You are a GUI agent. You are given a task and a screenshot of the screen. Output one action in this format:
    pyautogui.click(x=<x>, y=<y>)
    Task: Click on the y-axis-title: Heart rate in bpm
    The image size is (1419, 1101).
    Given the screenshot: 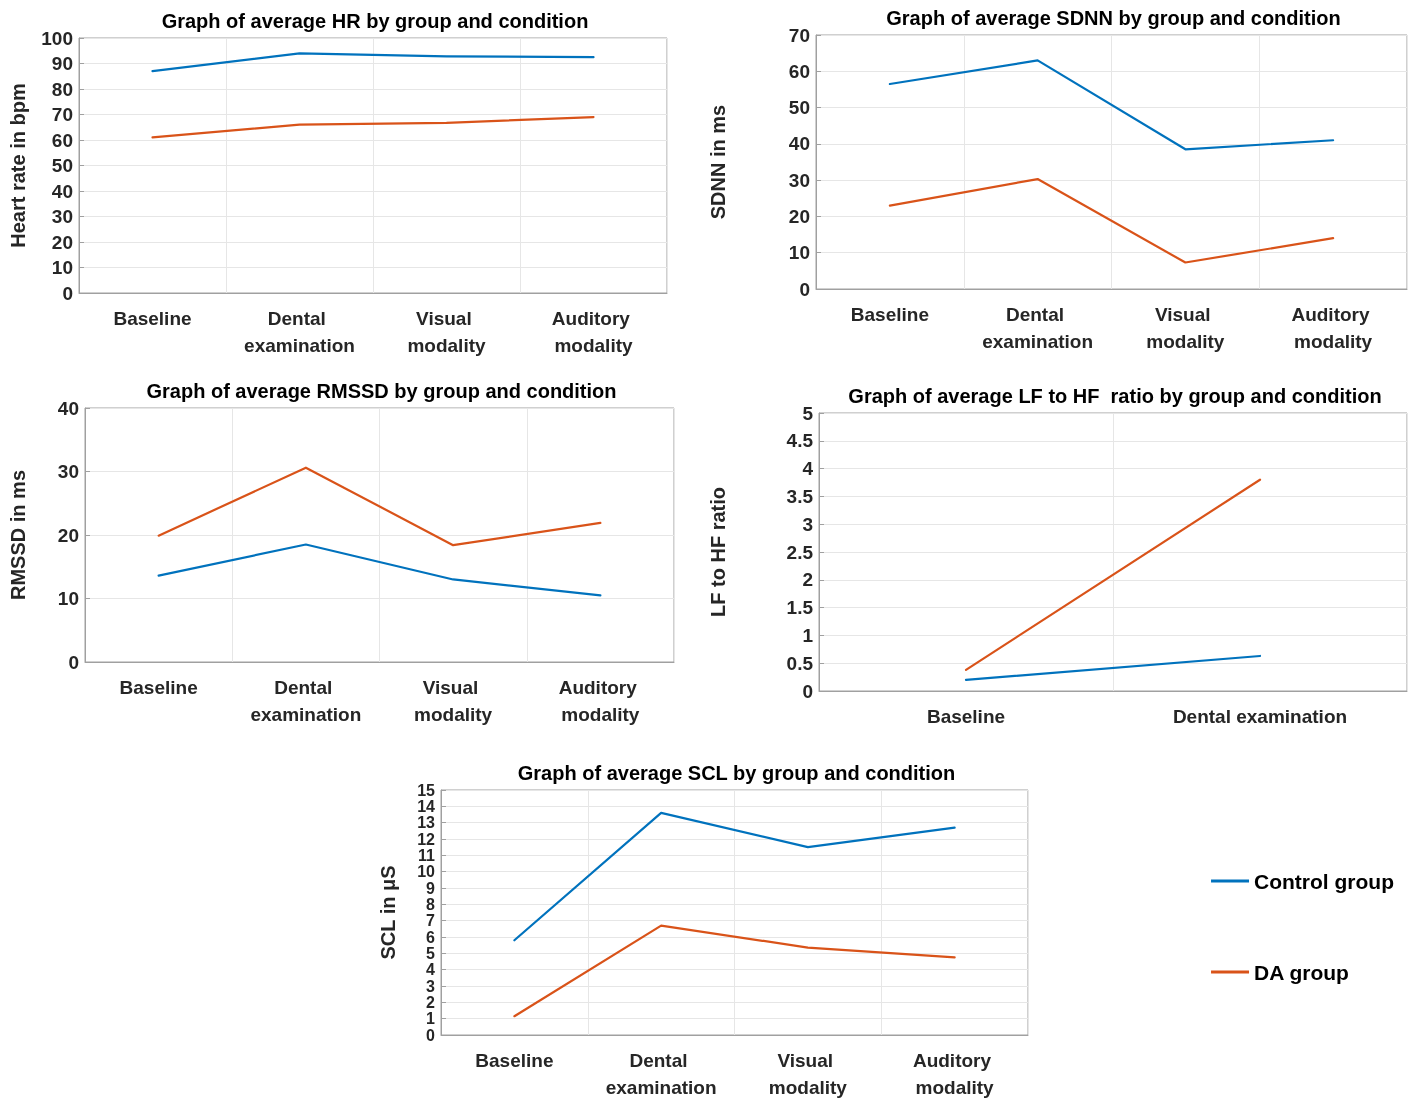 What is the action you would take?
    pyautogui.click(x=18, y=165)
    